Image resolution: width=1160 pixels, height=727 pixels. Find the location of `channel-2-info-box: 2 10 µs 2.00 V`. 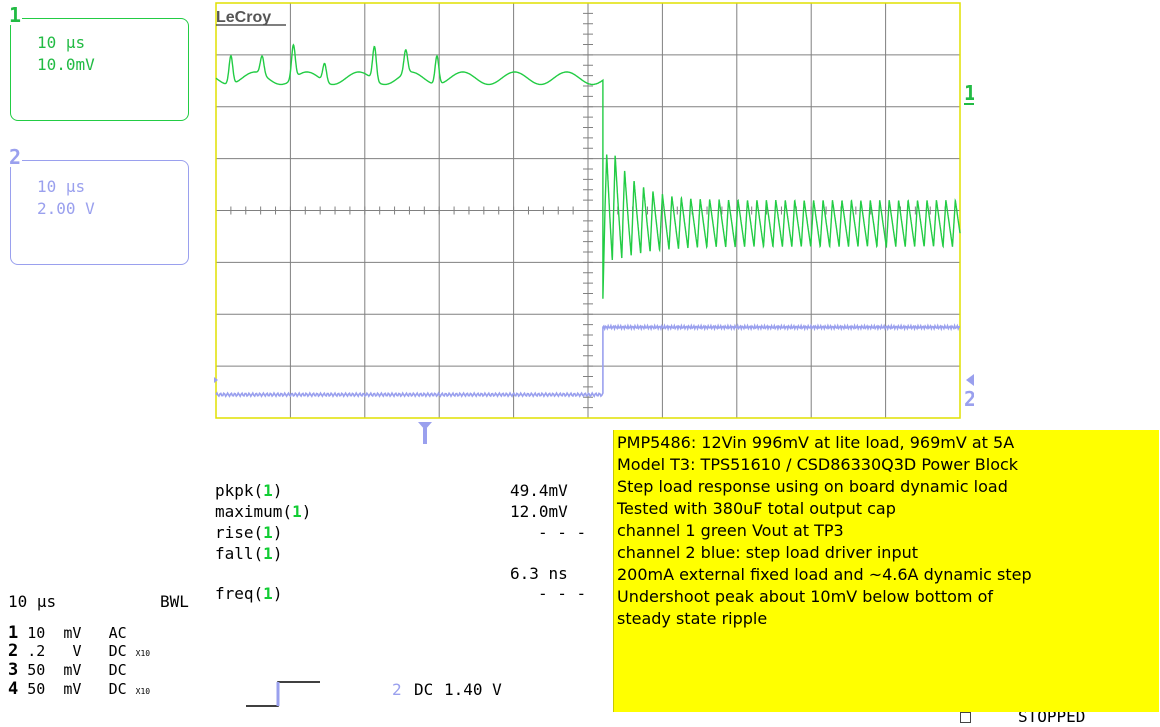

channel-2-info-box: 2 10 µs 2.00 V is located at coordinates (98, 206).